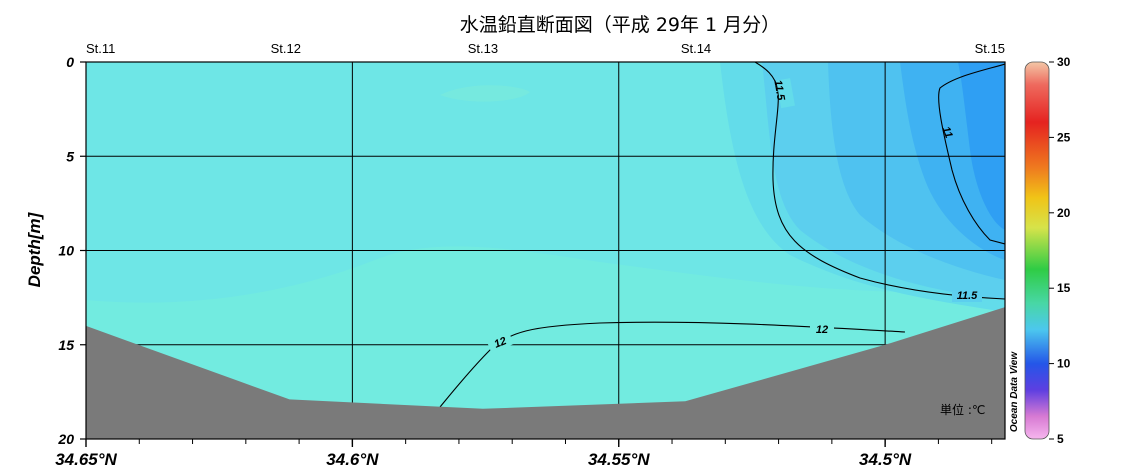  I want to click on x-axis: 34.65°N 34.6°N 34.55°N 34.5°N, so click(524, 454).